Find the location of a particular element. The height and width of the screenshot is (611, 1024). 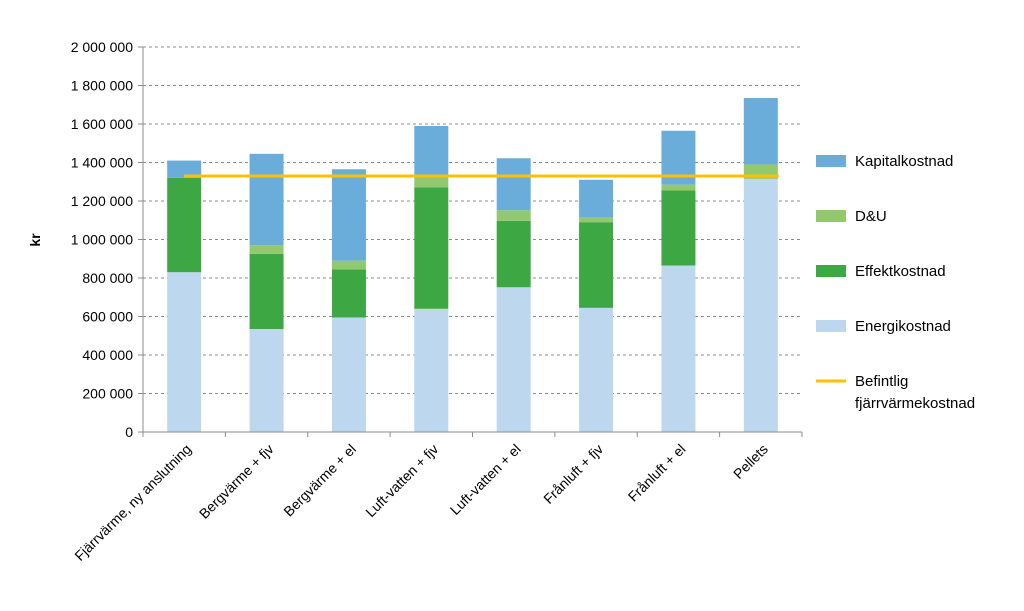

legend-swatch-effektkostnad is located at coordinates (831, 271).